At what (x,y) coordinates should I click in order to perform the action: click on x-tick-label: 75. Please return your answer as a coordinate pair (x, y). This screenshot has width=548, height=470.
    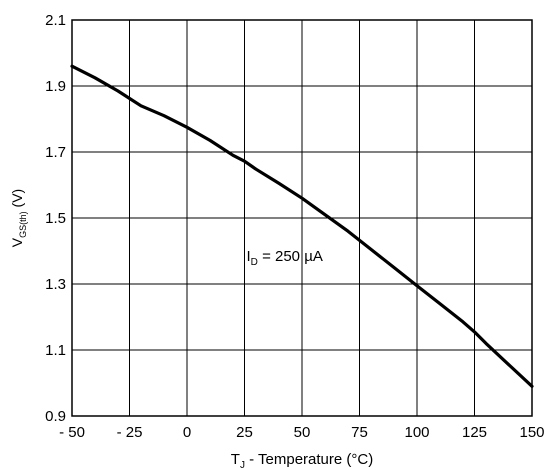
    Looking at the image, I should click on (359, 432).